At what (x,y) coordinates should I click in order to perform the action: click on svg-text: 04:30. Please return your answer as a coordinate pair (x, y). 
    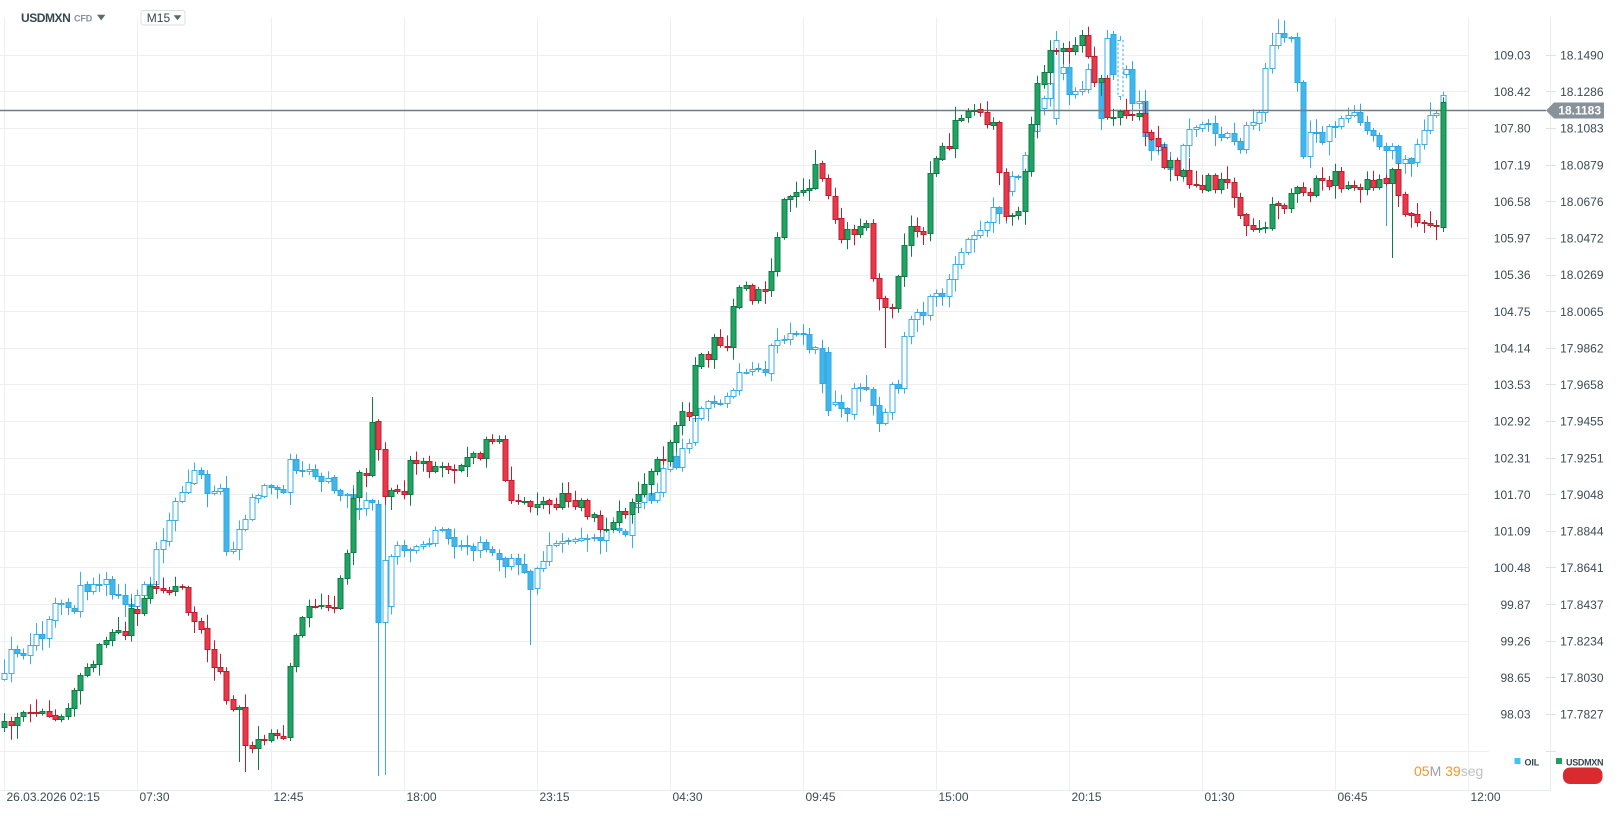
    Looking at the image, I should click on (688, 797).